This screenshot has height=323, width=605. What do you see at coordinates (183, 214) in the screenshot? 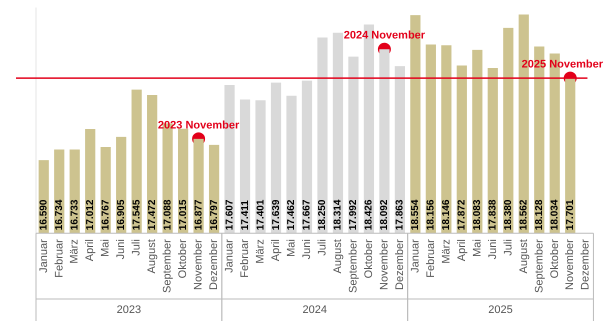
I see `data-label: 17.015` at bounding box center [183, 214].